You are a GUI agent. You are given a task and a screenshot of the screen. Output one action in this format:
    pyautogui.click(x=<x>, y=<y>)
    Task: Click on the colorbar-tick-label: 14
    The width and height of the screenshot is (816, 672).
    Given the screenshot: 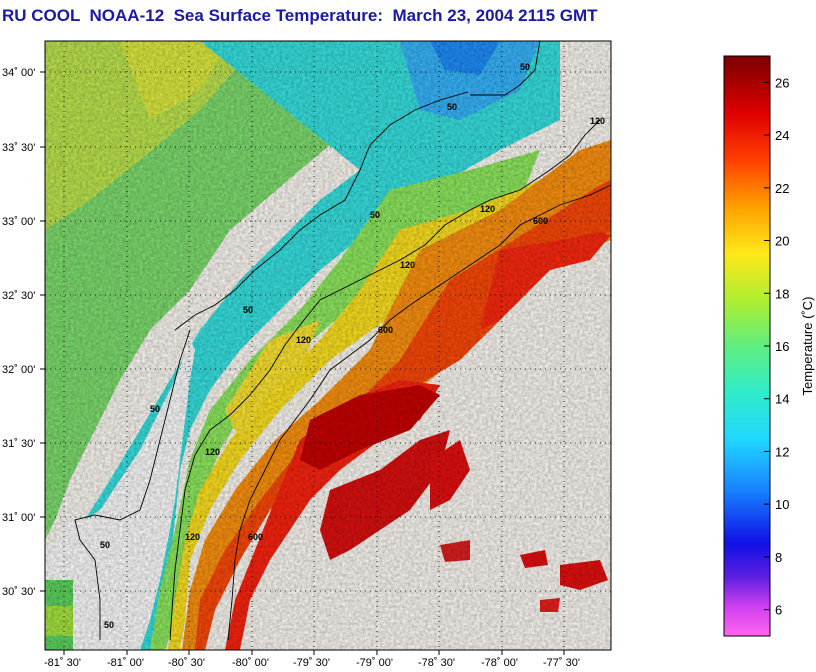 What is the action you would take?
    pyautogui.click(x=782, y=399)
    